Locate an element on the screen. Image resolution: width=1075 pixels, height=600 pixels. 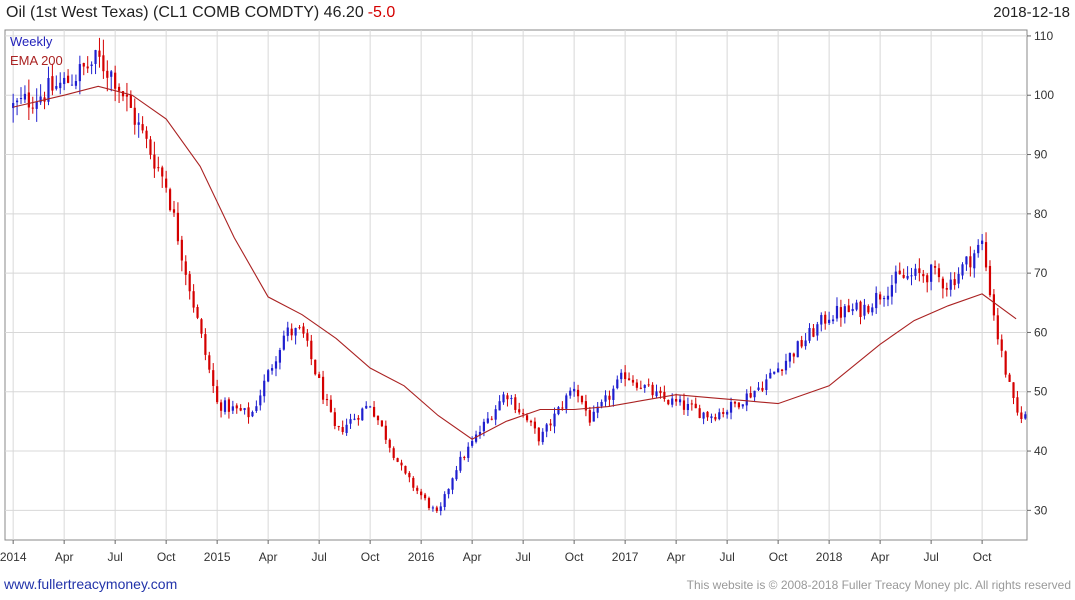
website-link: www.fullertreacymoney.com is located at coordinates (91, 584).